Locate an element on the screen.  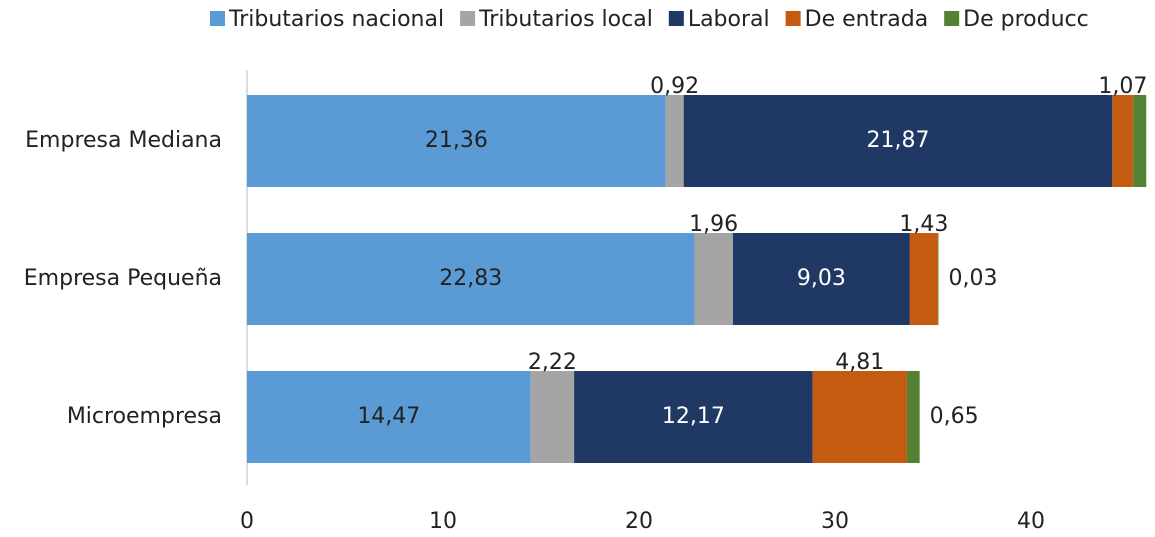
value-label: 1,07 is located at coordinates (1122, 86).